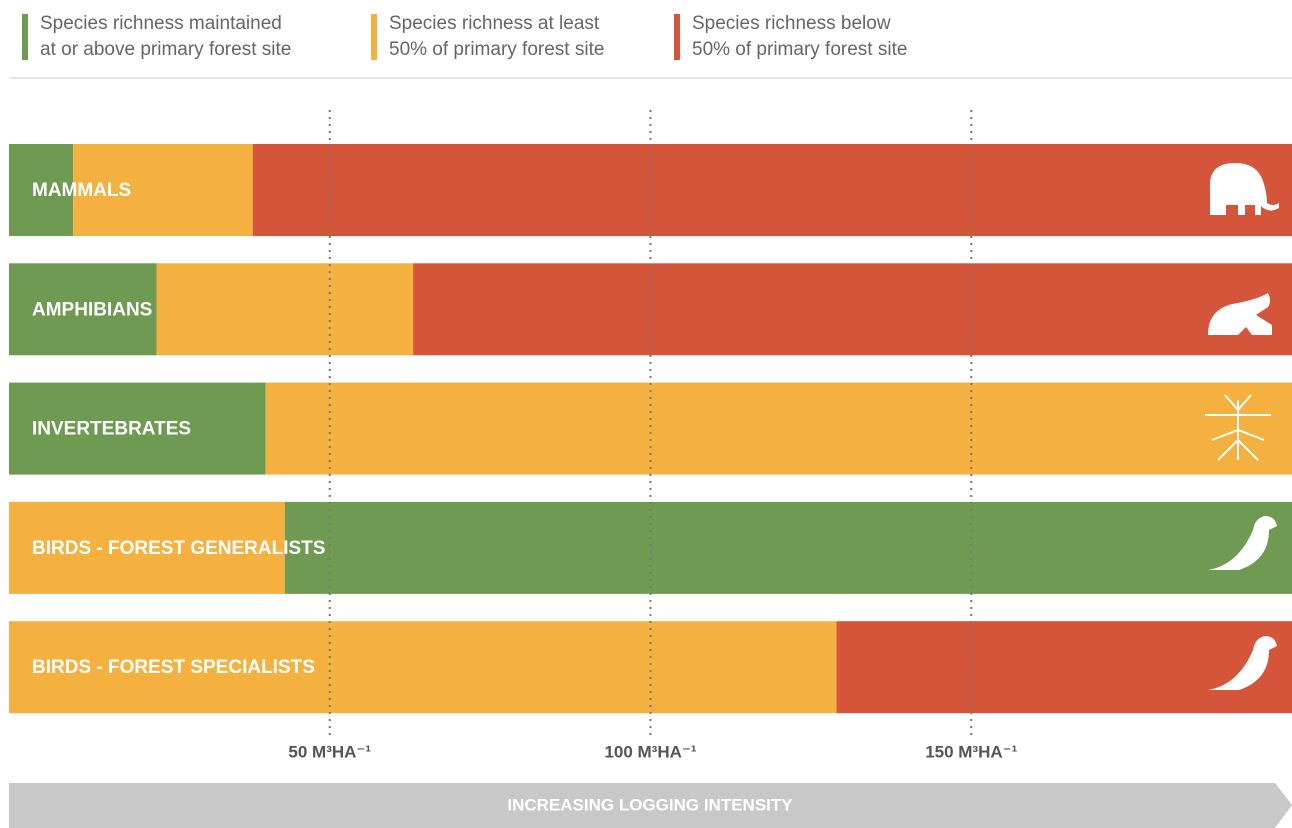  I want to click on bar-label: INVERTEBRATES, so click(111, 429).